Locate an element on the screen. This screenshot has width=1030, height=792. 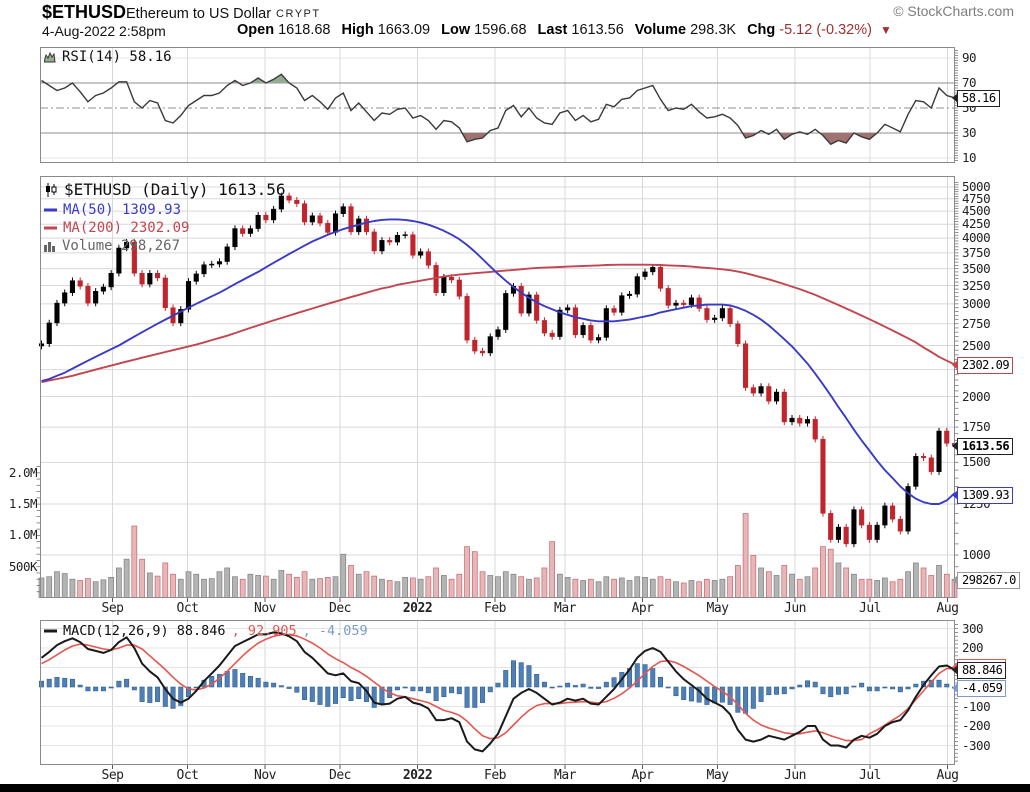
rsi-legend: RSI(14) 58.16 is located at coordinates (107, 57).